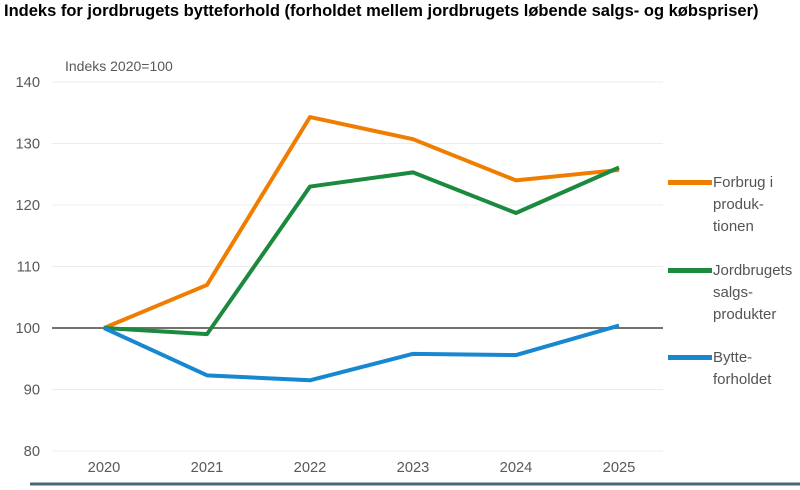 This screenshot has height=490, width=800. Describe the element at coordinates (27, 206) in the screenshot. I see `y-tick-label: 120` at that location.